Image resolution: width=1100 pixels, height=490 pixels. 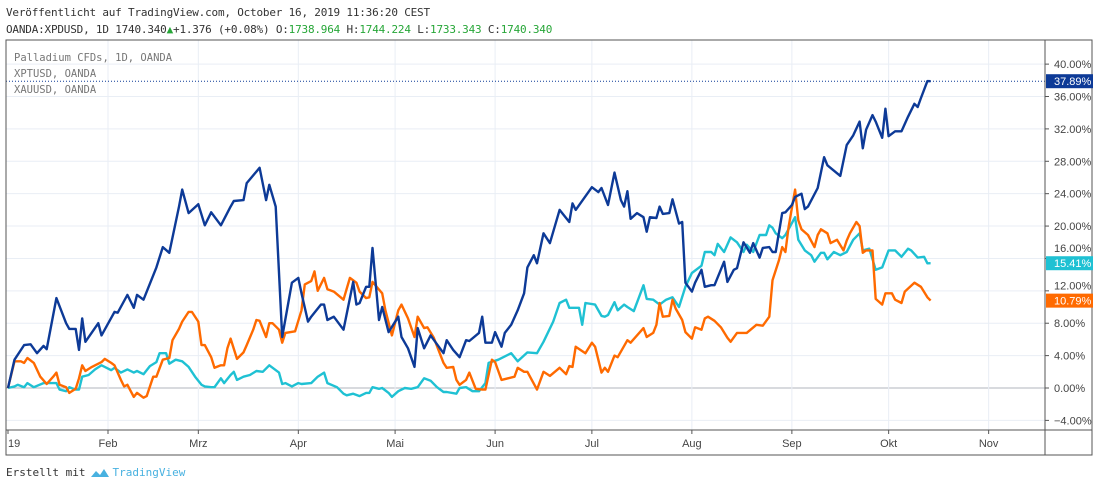 I want to click on legend-xauusd: XAUUSD, OANDA, so click(x=55, y=90).